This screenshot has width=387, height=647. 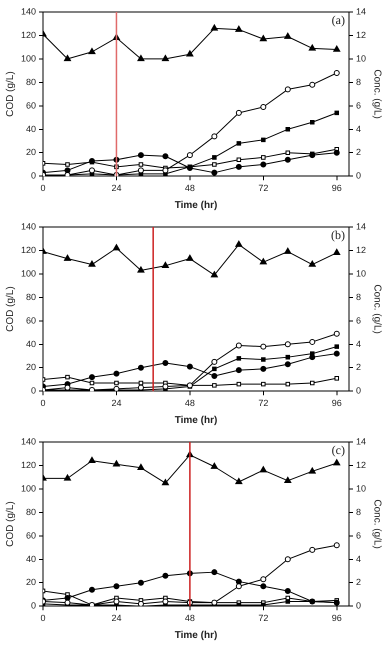 What do you see at coordinates (338, 20) in the screenshot?
I see `annotation: (a)` at bounding box center [338, 20].